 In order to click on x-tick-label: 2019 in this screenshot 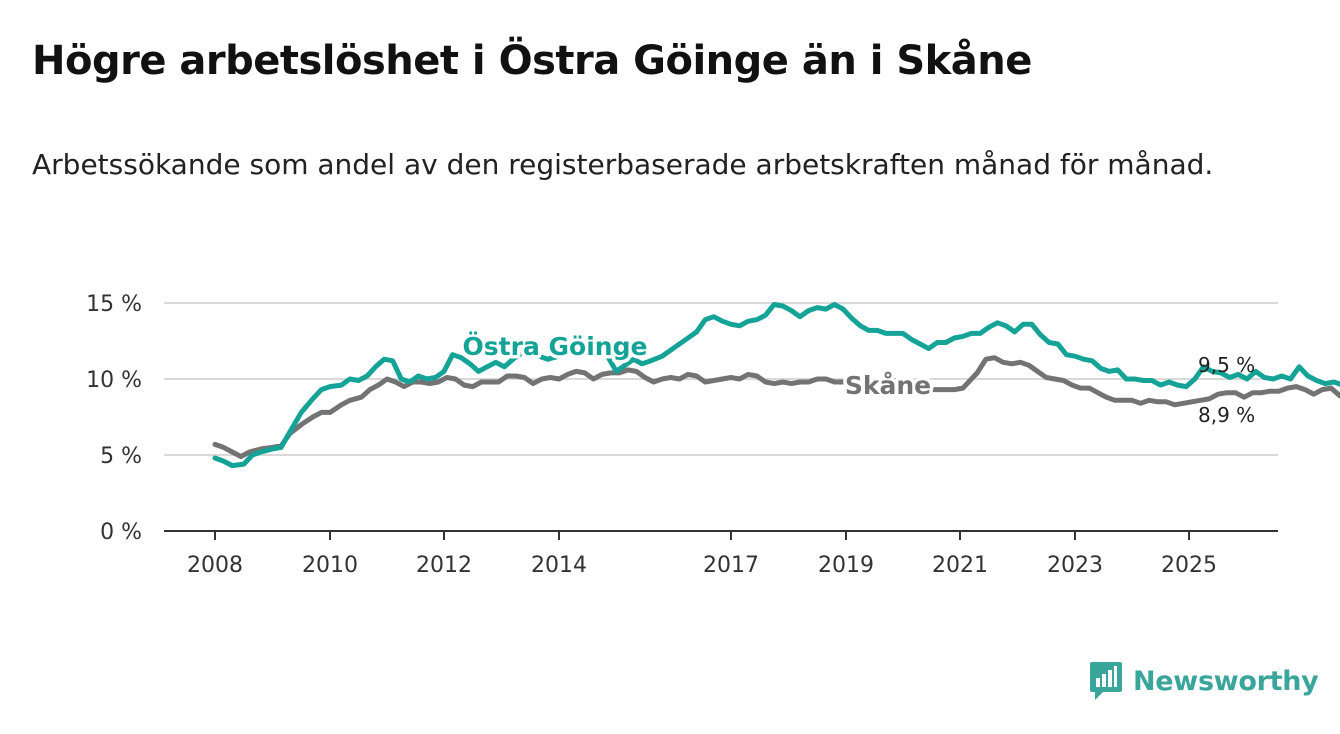, I will do `click(846, 565)`.